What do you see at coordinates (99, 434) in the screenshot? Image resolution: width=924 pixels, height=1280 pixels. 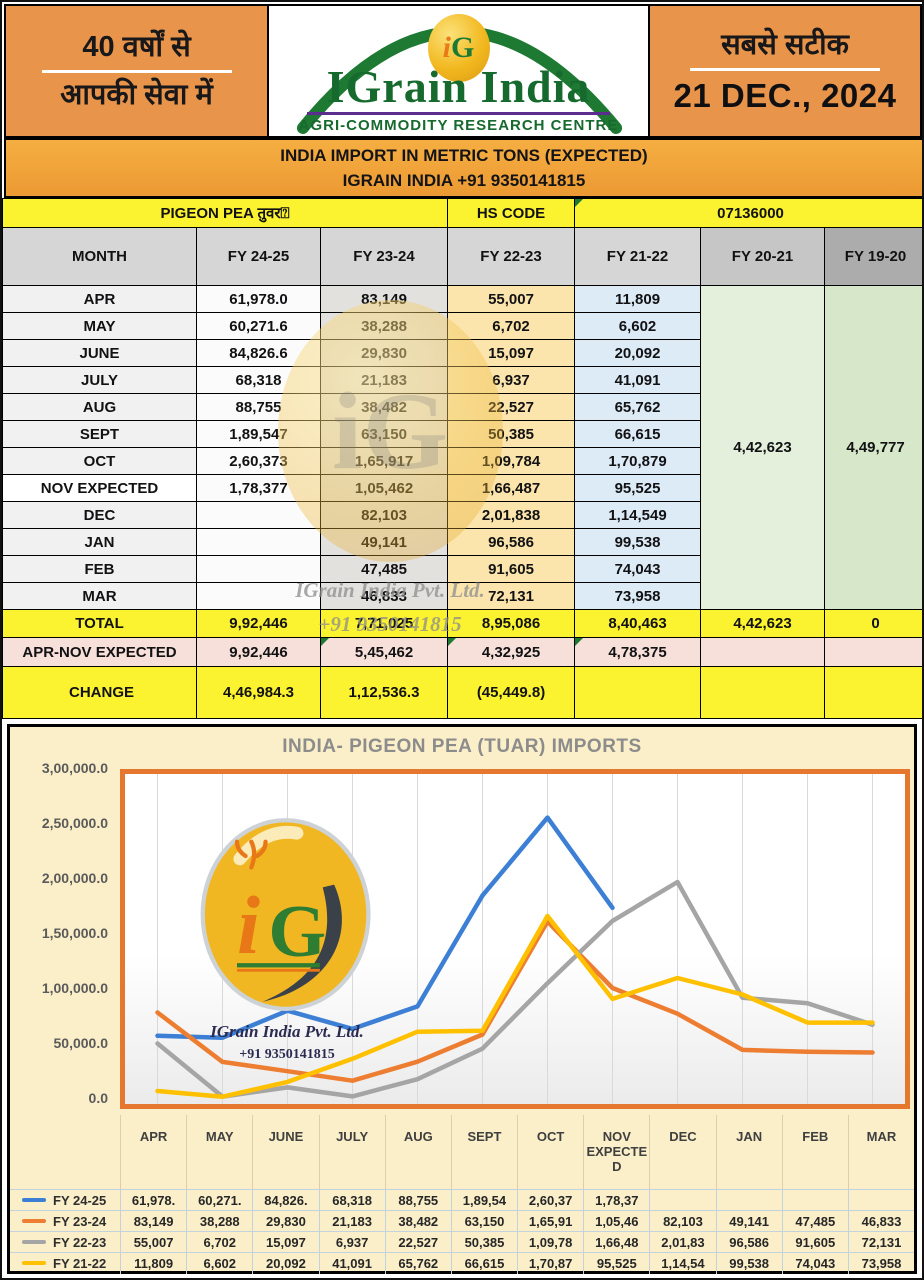 I see `month-cell: SEPT` at bounding box center [99, 434].